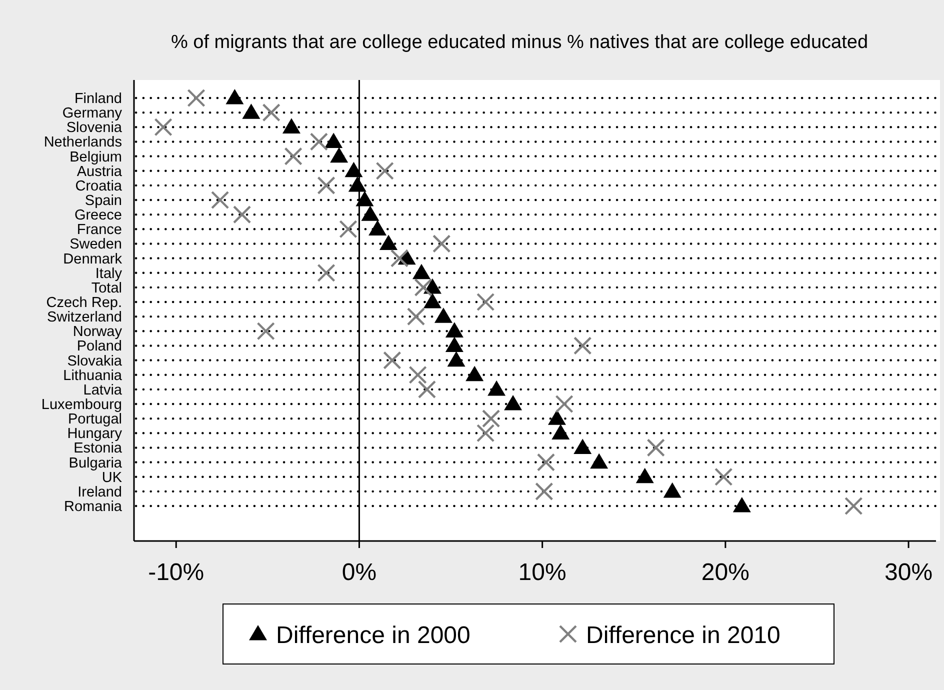 This screenshot has height=690, width=944. I want to click on y-tick-label: Estonia, so click(98, 448).